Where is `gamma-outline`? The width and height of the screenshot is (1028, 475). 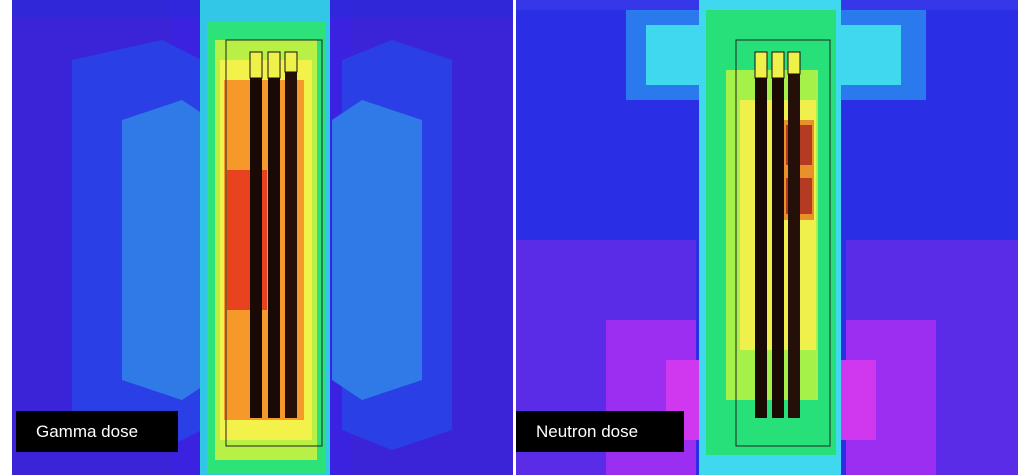
gamma-outline is located at coordinates (274, 243).